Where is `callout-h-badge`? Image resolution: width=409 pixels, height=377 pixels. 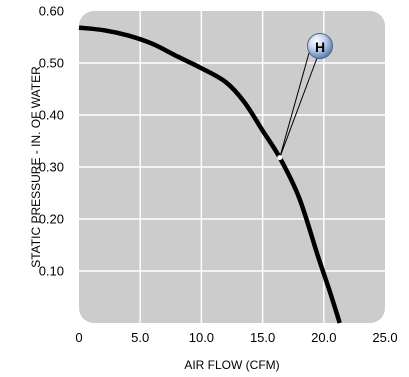
callout-h-badge is located at coordinates (320, 46).